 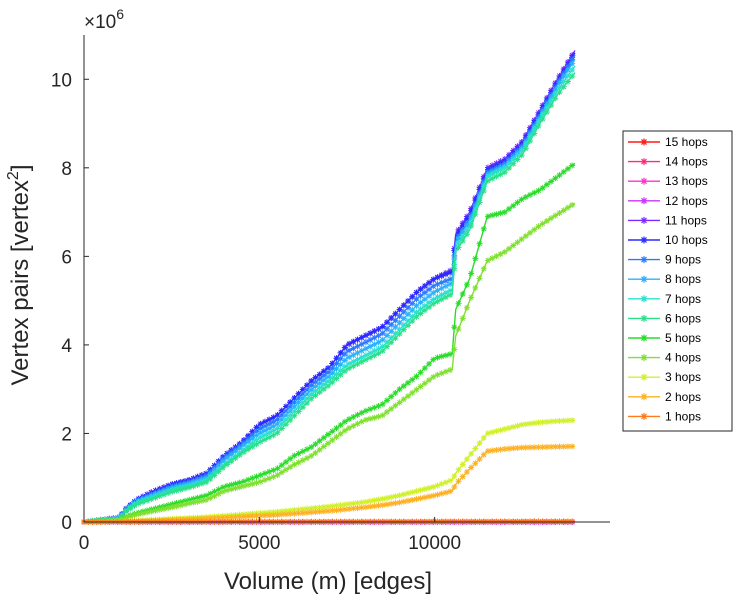 I want to click on y-axis-multiplier: ×10⁶, so click(x=104, y=19).